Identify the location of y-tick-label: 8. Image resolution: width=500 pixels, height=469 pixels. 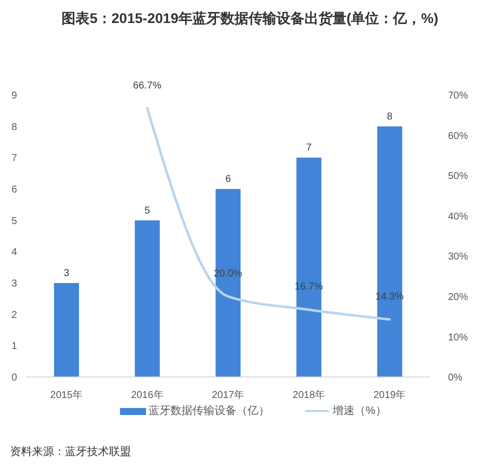
(14, 127).